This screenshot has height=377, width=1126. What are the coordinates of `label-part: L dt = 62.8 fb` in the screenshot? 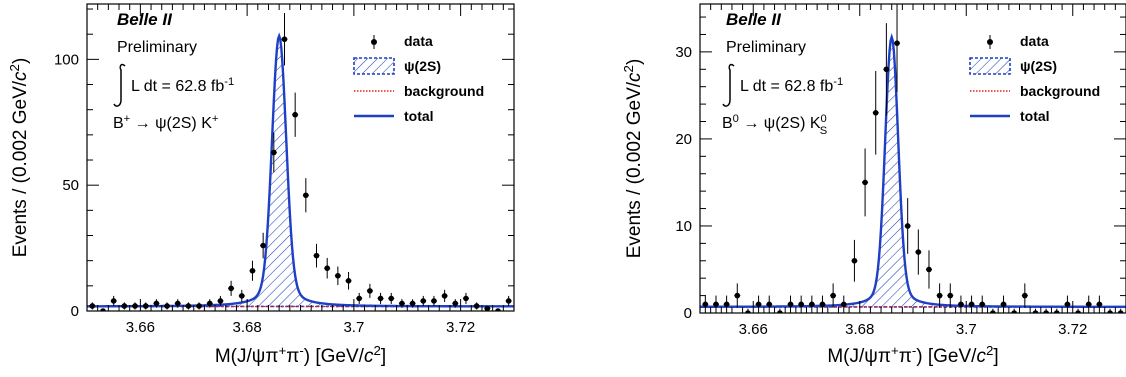 It's located at (786, 86).